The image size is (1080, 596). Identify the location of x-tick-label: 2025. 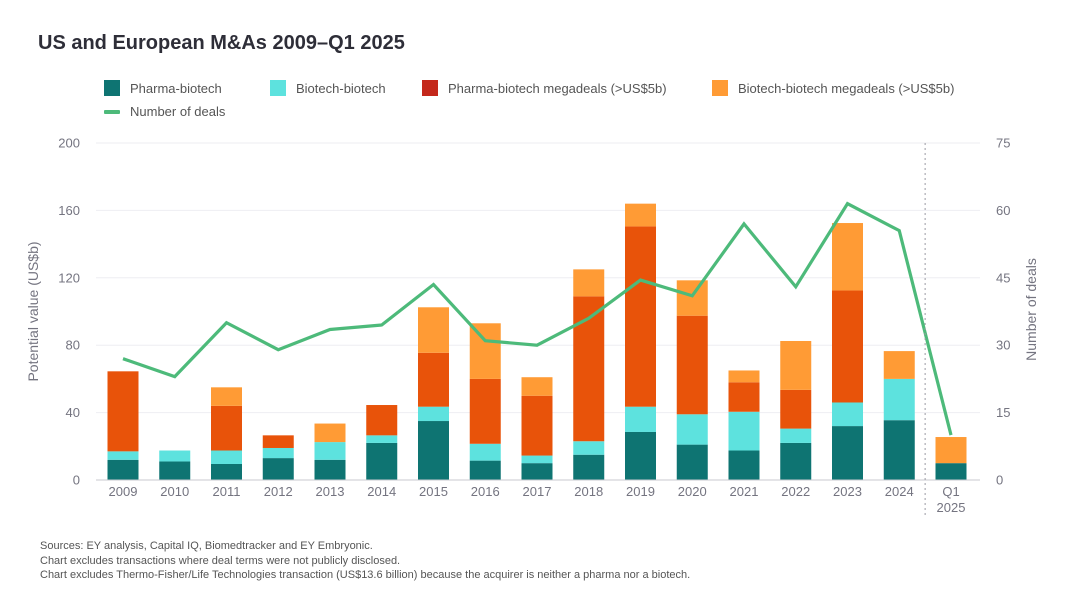
(951, 507).